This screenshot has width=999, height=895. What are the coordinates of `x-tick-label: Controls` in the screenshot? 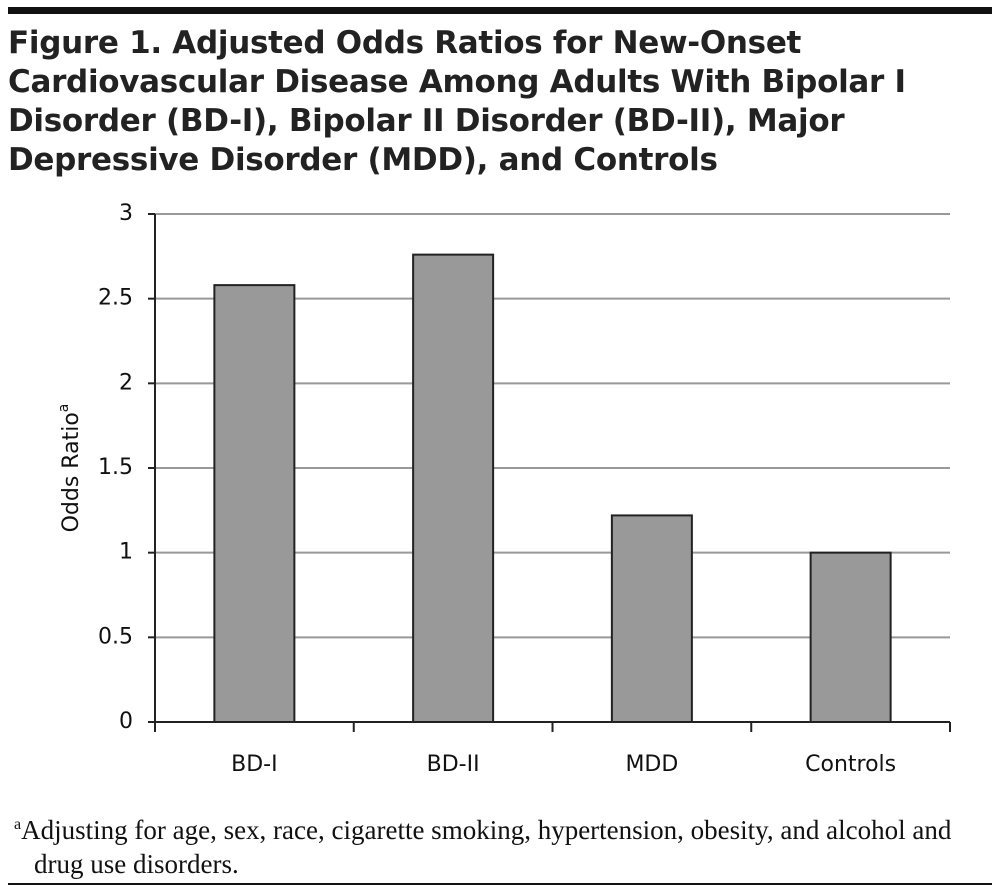 It's located at (850, 764).